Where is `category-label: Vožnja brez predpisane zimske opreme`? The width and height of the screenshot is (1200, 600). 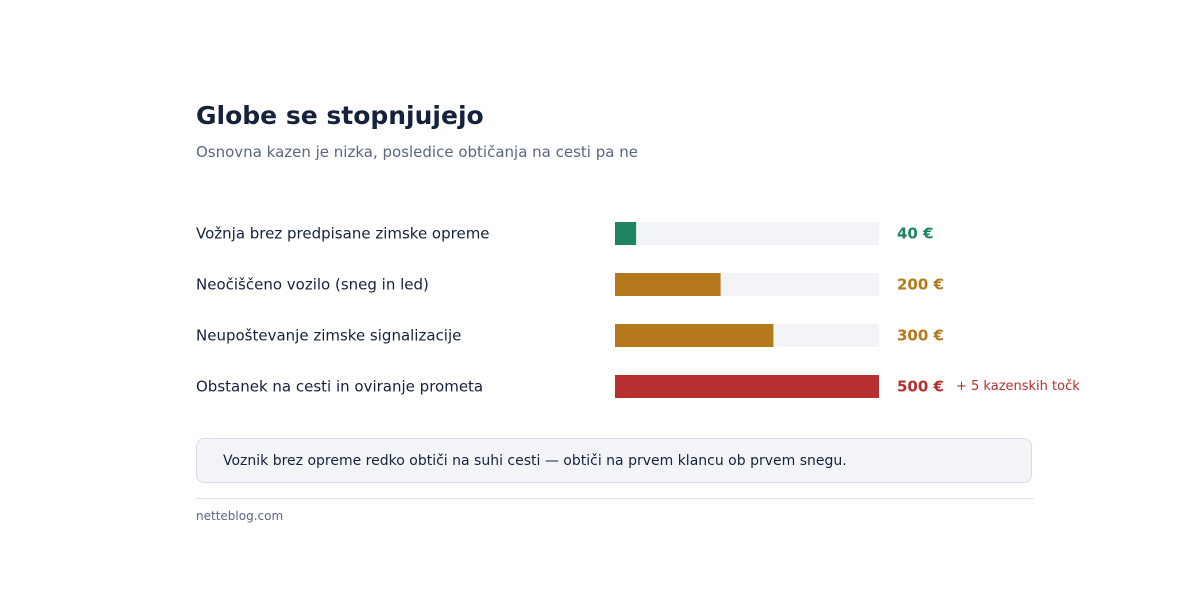 category-label: Vožnja brez predpisane zimske opreme is located at coordinates (343, 234).